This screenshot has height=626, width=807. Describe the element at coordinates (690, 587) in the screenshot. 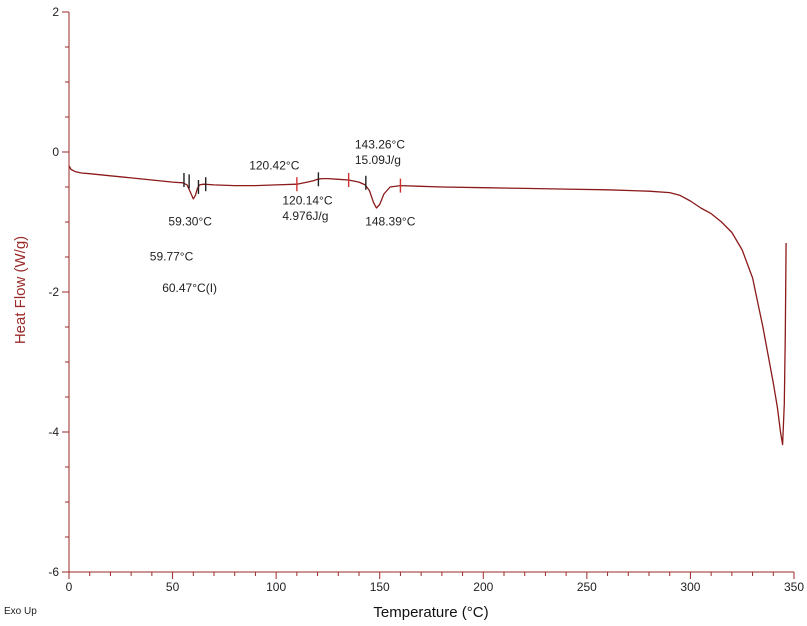

I see `x-tick-label: 300` at that location.